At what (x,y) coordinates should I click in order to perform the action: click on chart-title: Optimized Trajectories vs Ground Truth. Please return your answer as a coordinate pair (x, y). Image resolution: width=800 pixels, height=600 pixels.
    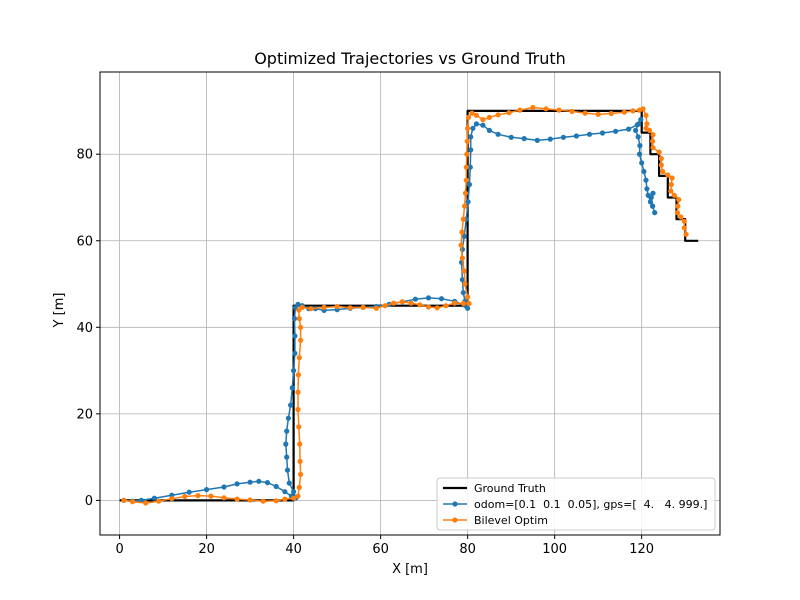
    Looking at the image, I should click on (410, 58).